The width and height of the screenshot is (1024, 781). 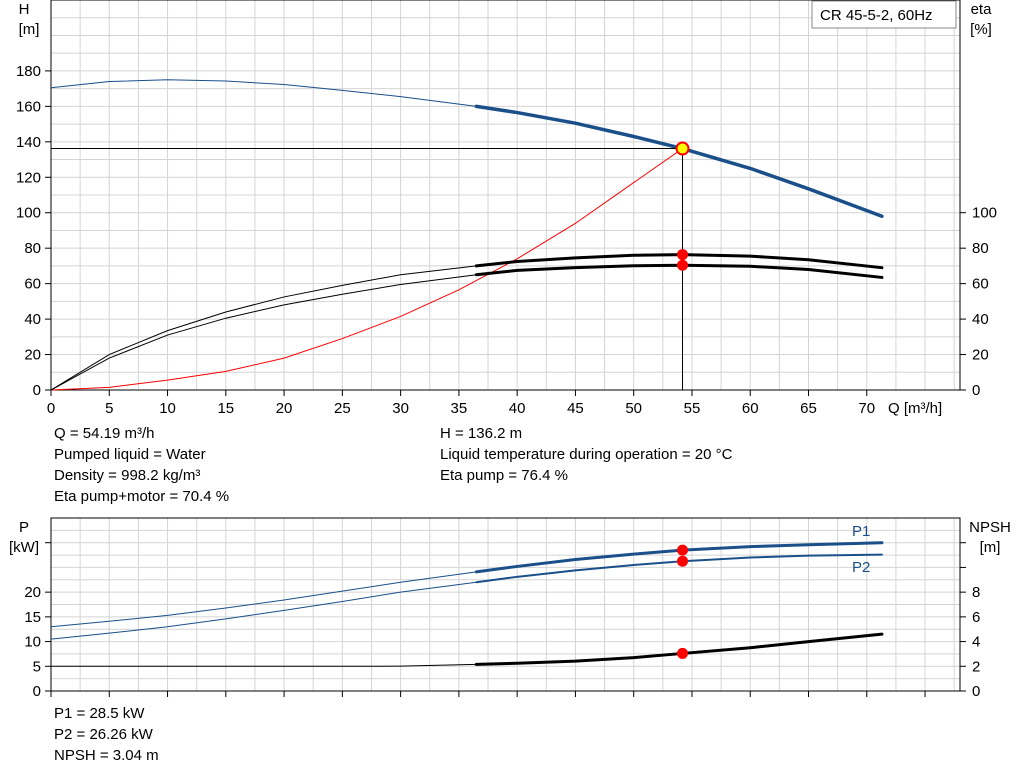 I want to click on y-axis-unit-p: [kW], so click(x=24, y=547).